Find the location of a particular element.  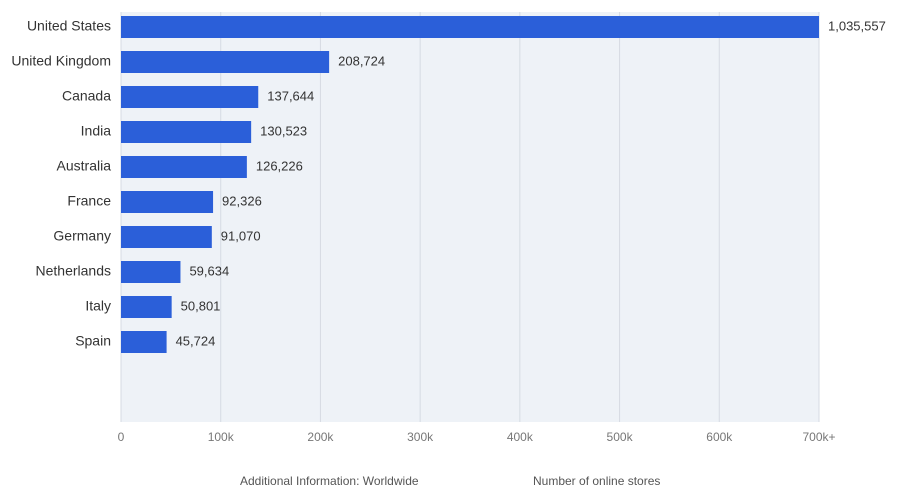

value-label: 137,644 is located at coordinates (290, 95).